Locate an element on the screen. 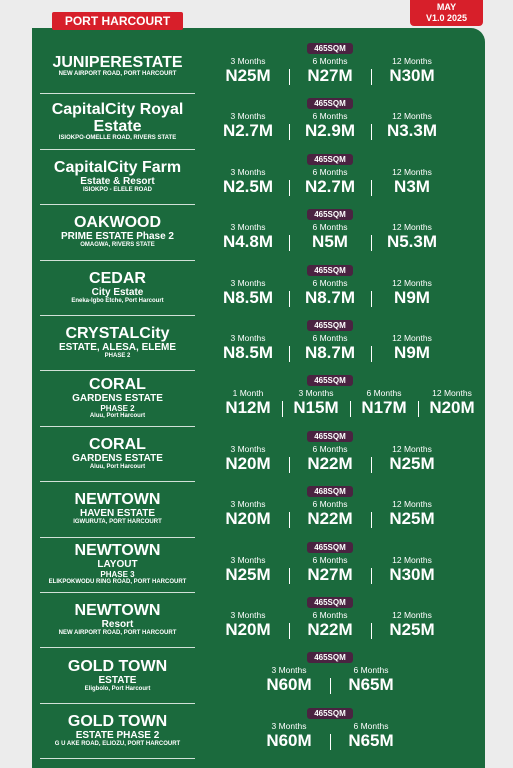 Image resolution: width=513 pixels, height=768 pixels. price: N20M is located at coordinates (248, 519).